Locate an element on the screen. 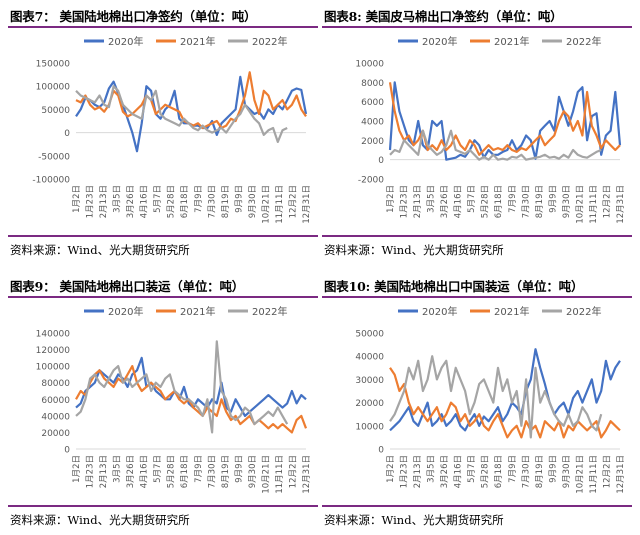 Image resolution: width=640 pixels, height=535 pixels. y-tick-label: -100000 is located at coordinates (51, 181).